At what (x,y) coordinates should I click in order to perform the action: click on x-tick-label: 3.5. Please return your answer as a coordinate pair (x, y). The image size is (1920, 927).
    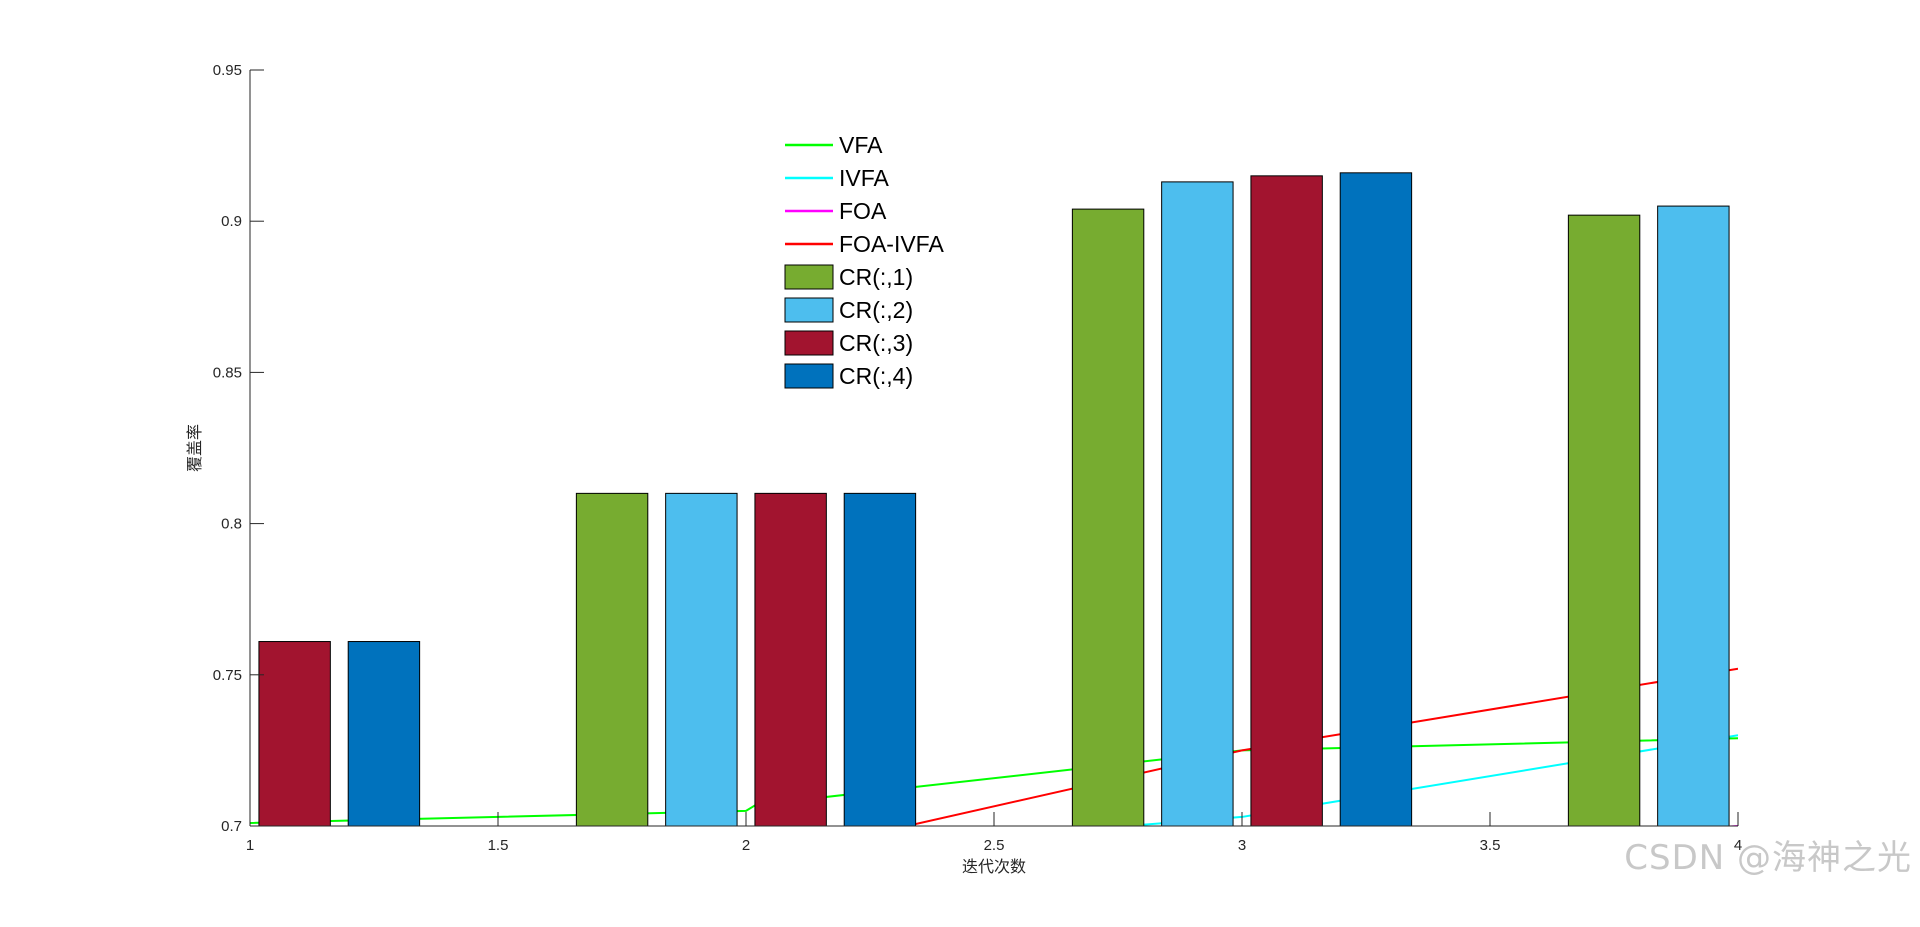
    Looking at the image, I should click on (1490, 845).